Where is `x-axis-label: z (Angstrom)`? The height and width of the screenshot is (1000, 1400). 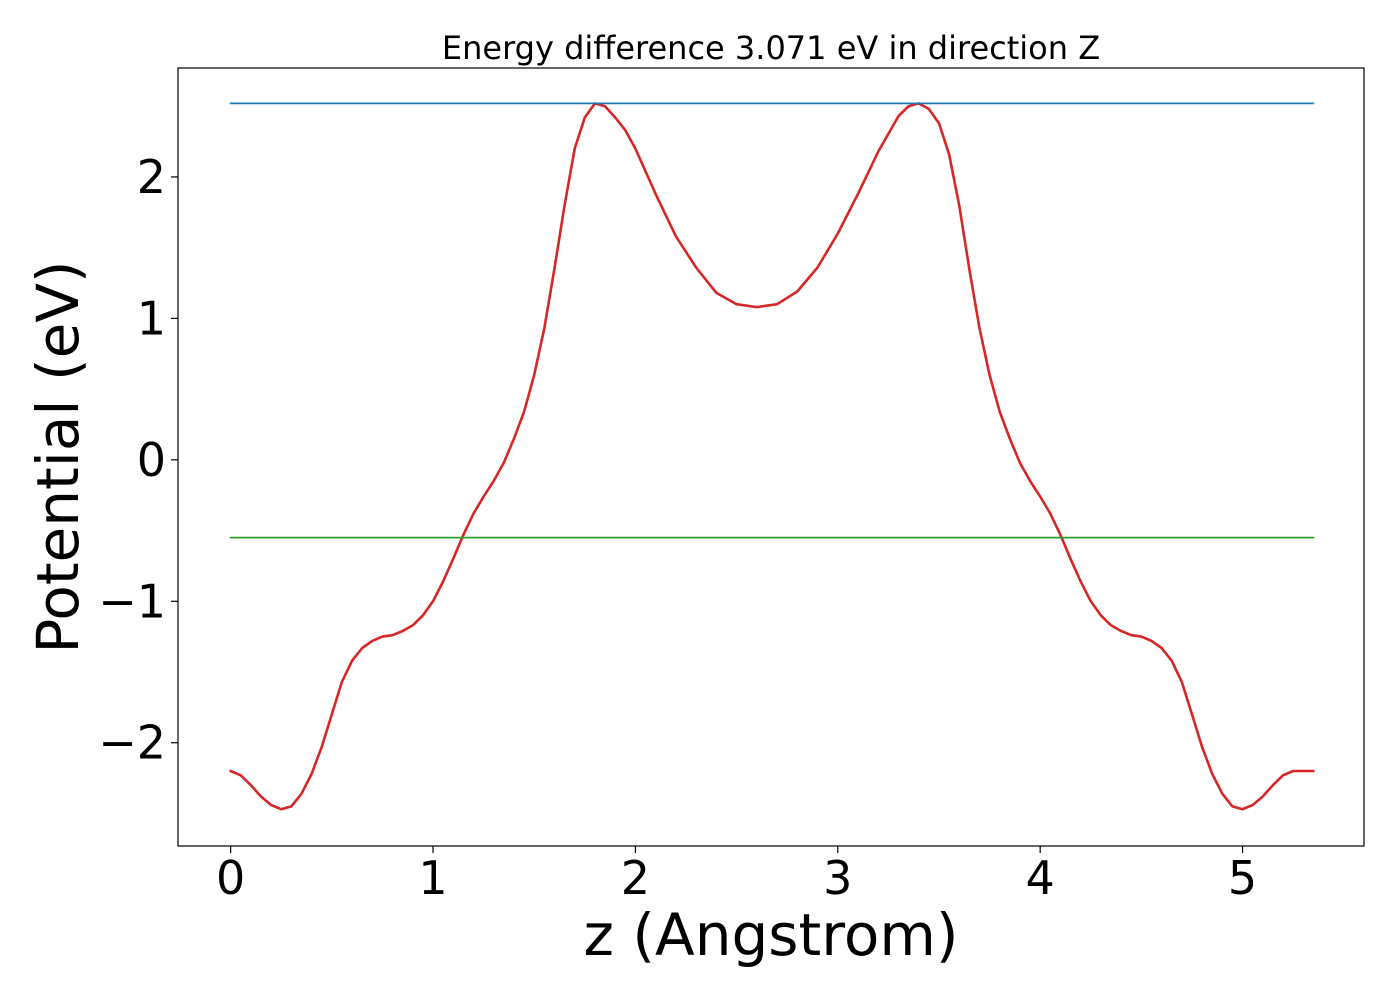 x-axis-label: z (Angstrom) is located at coordinates (771, 935).